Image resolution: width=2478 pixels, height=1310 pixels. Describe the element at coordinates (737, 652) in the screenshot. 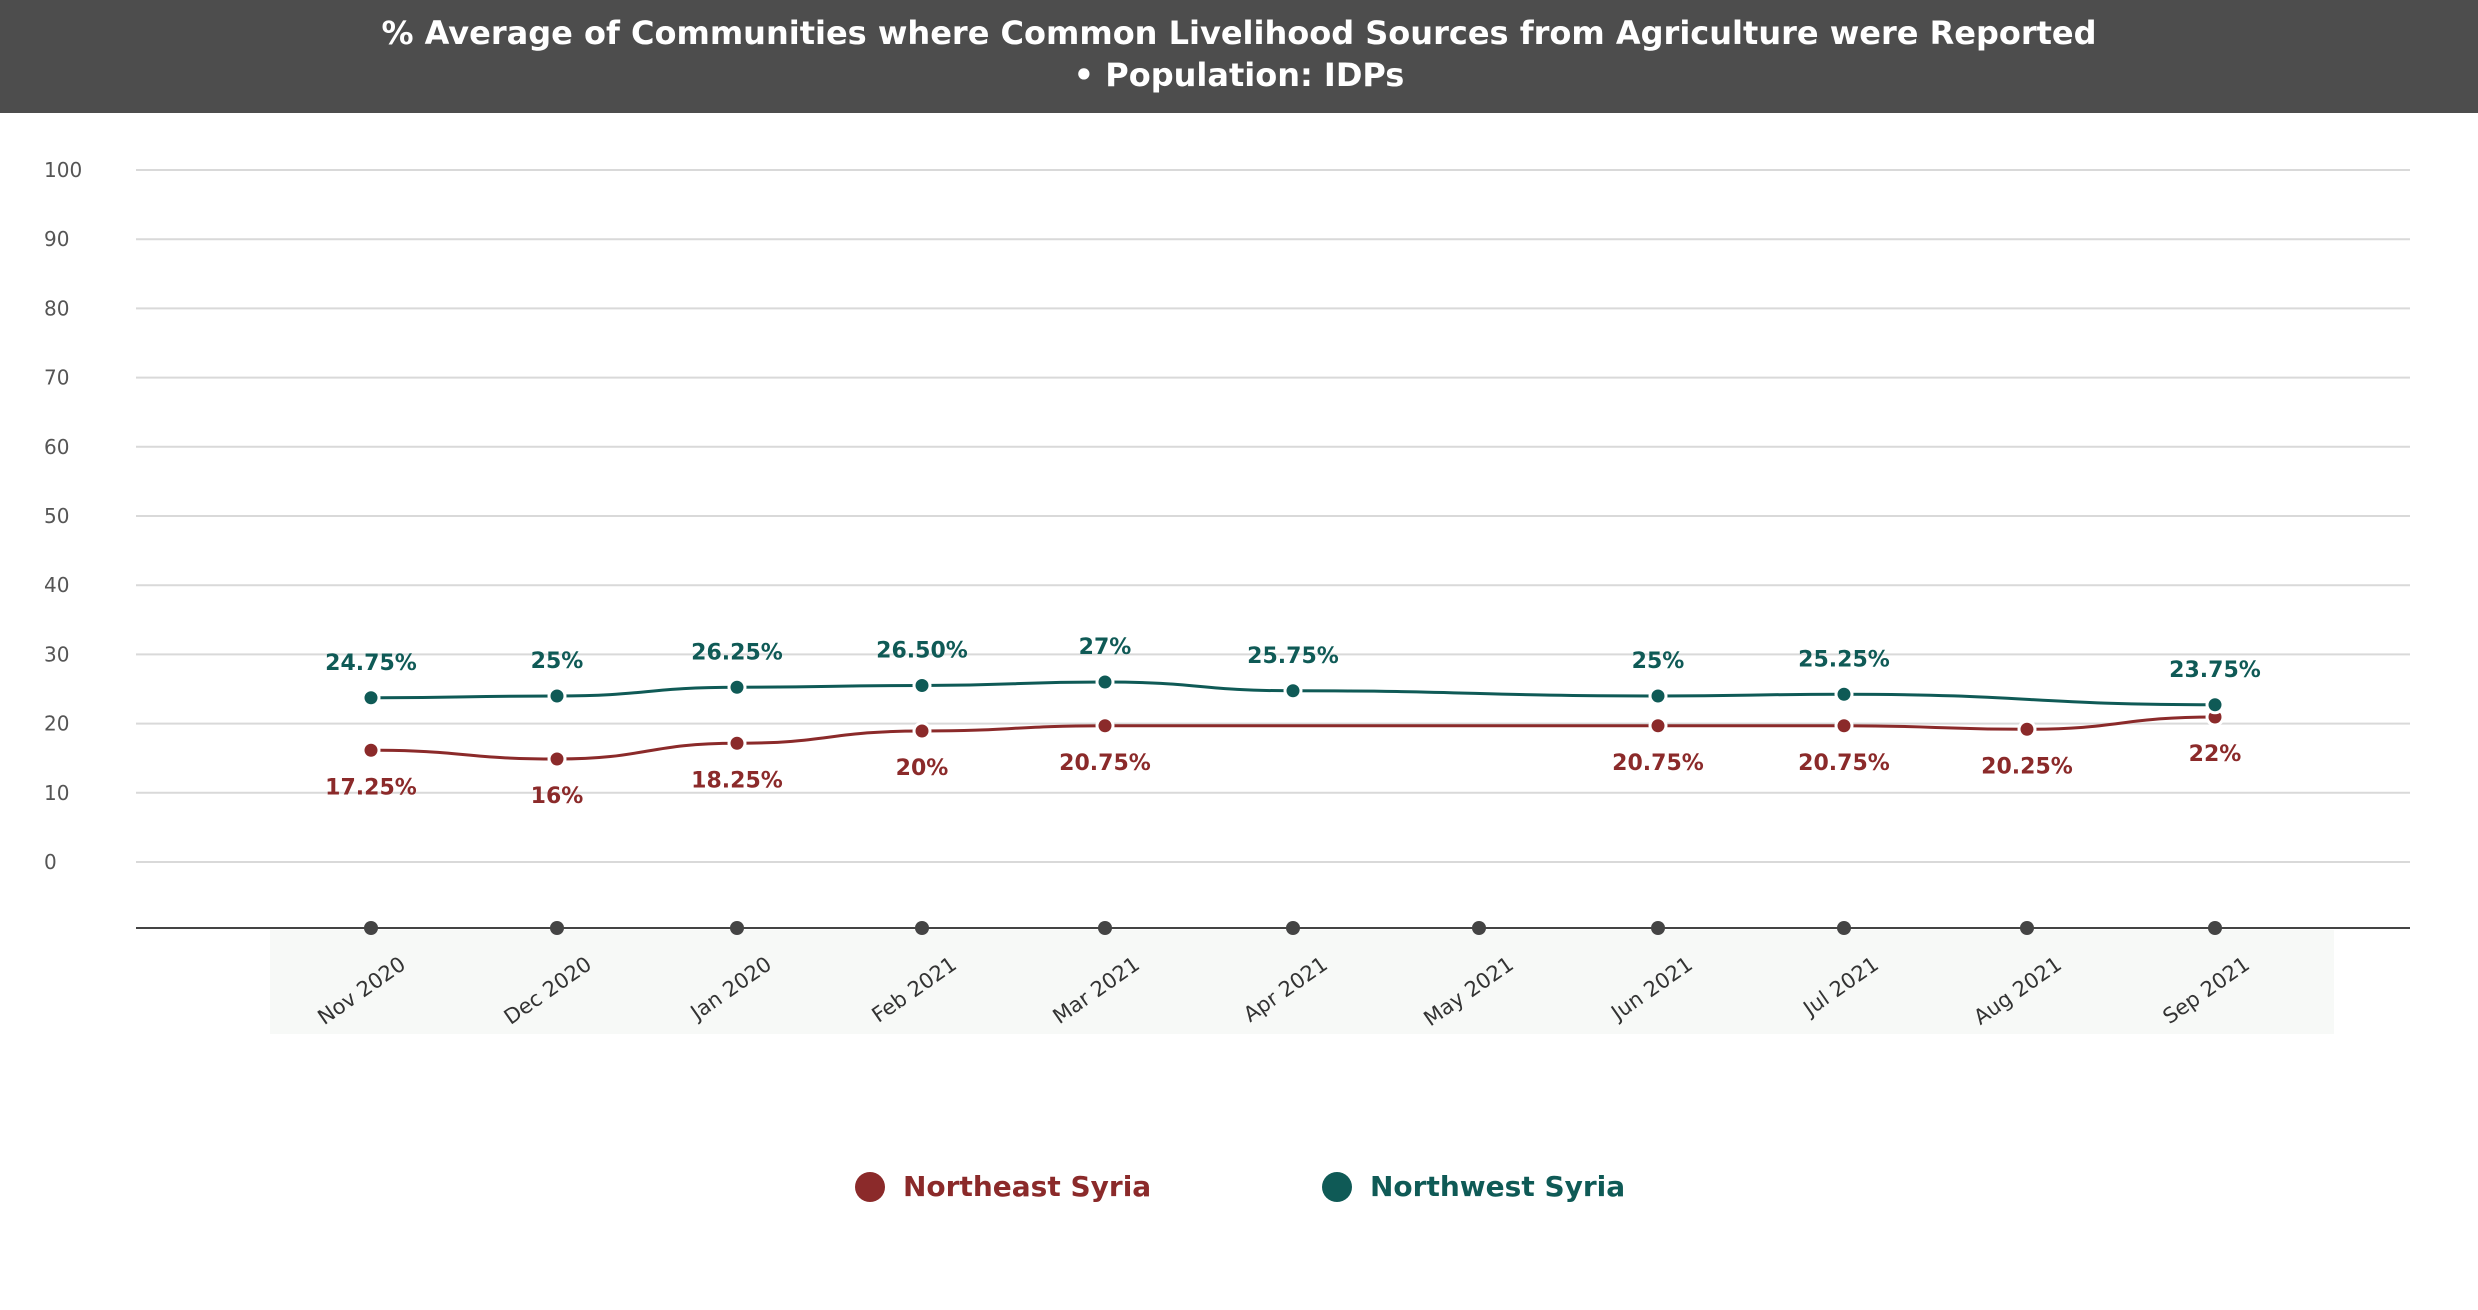

I see `data-label: 26.25%` at that location.